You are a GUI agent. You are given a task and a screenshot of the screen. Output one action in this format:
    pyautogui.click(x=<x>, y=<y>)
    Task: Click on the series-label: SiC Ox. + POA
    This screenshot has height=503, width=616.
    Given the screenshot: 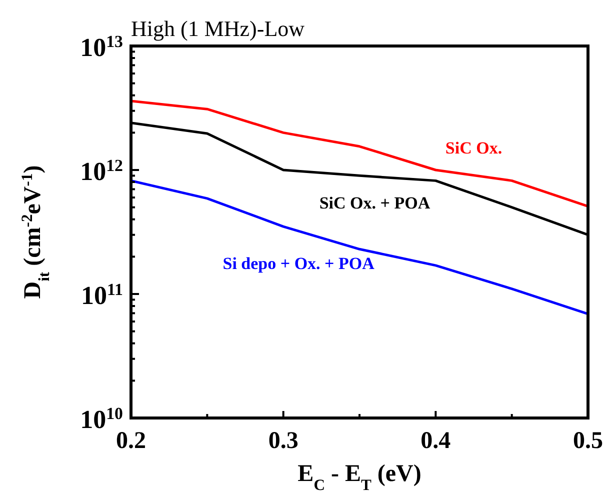 What is the action you would take?
    pyautogui.click(x=375, y=203)
    